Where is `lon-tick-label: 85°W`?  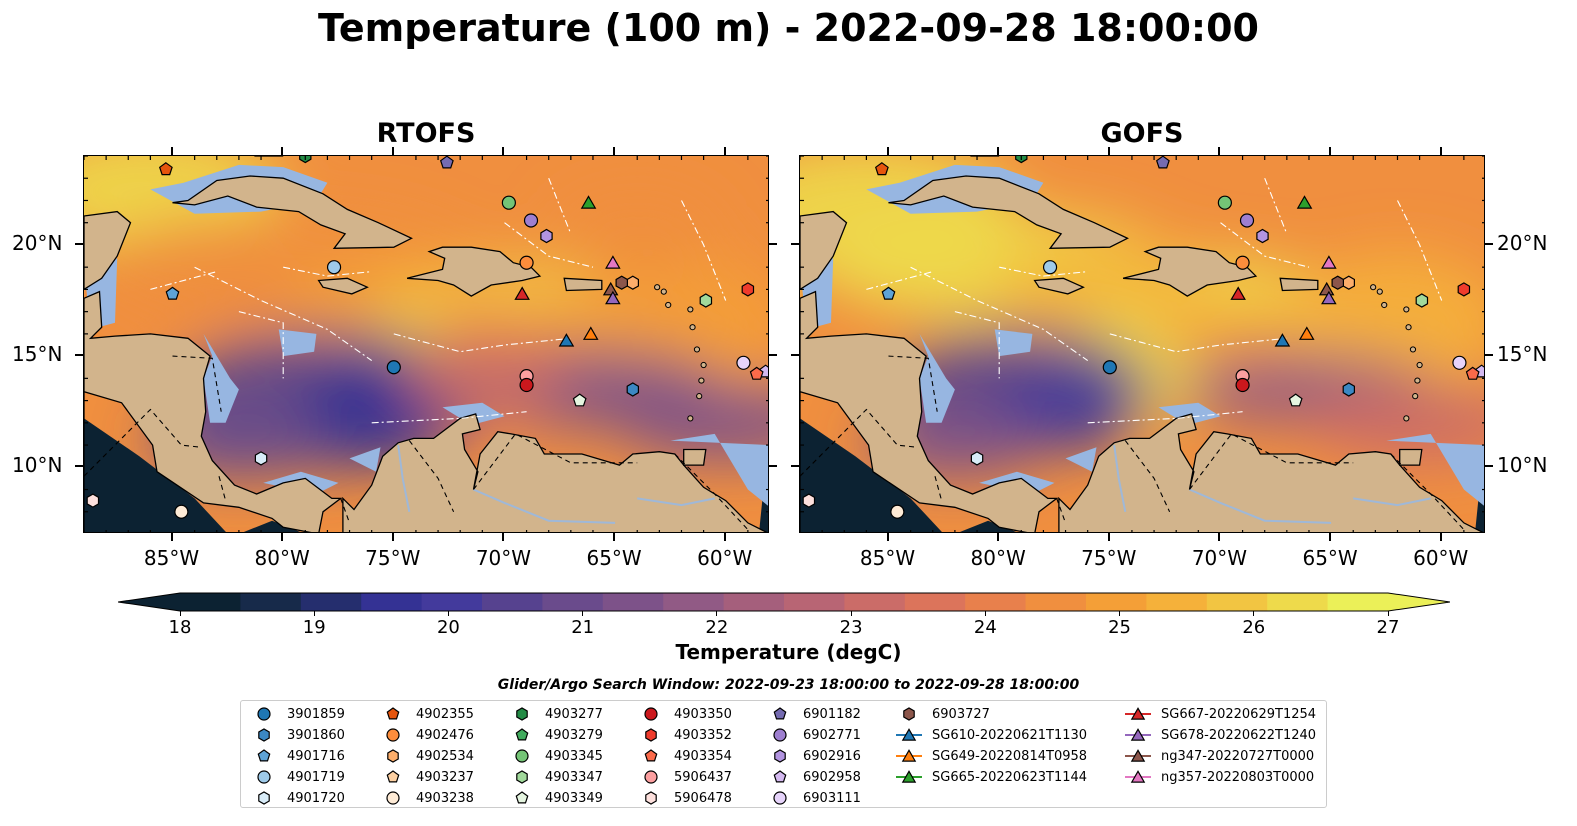
lon-tick-label: 85°W is located at coordinates (171, 558).